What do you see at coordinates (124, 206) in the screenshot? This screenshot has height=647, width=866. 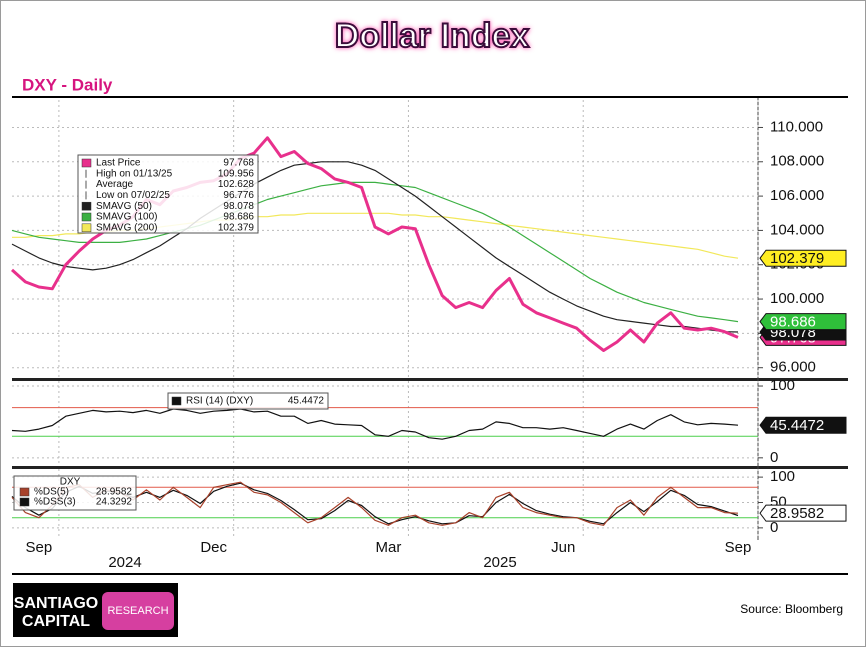 I see `legend-label: SMAVG (50)` at bounding box center [124, 206].